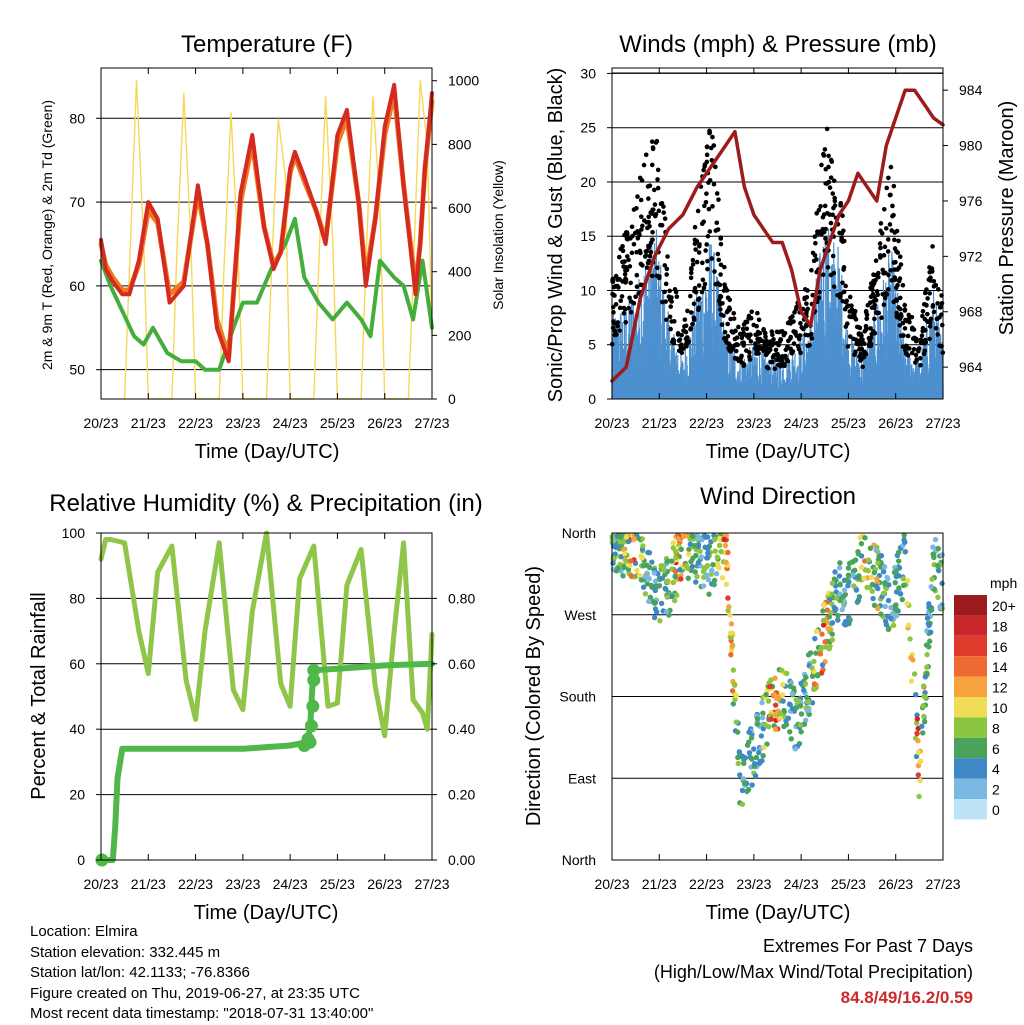 Image resolution: width=1024 pixels, height=1025 pixels. I want to click on temperature-xtick-label: 23/23, so click(242, 423).